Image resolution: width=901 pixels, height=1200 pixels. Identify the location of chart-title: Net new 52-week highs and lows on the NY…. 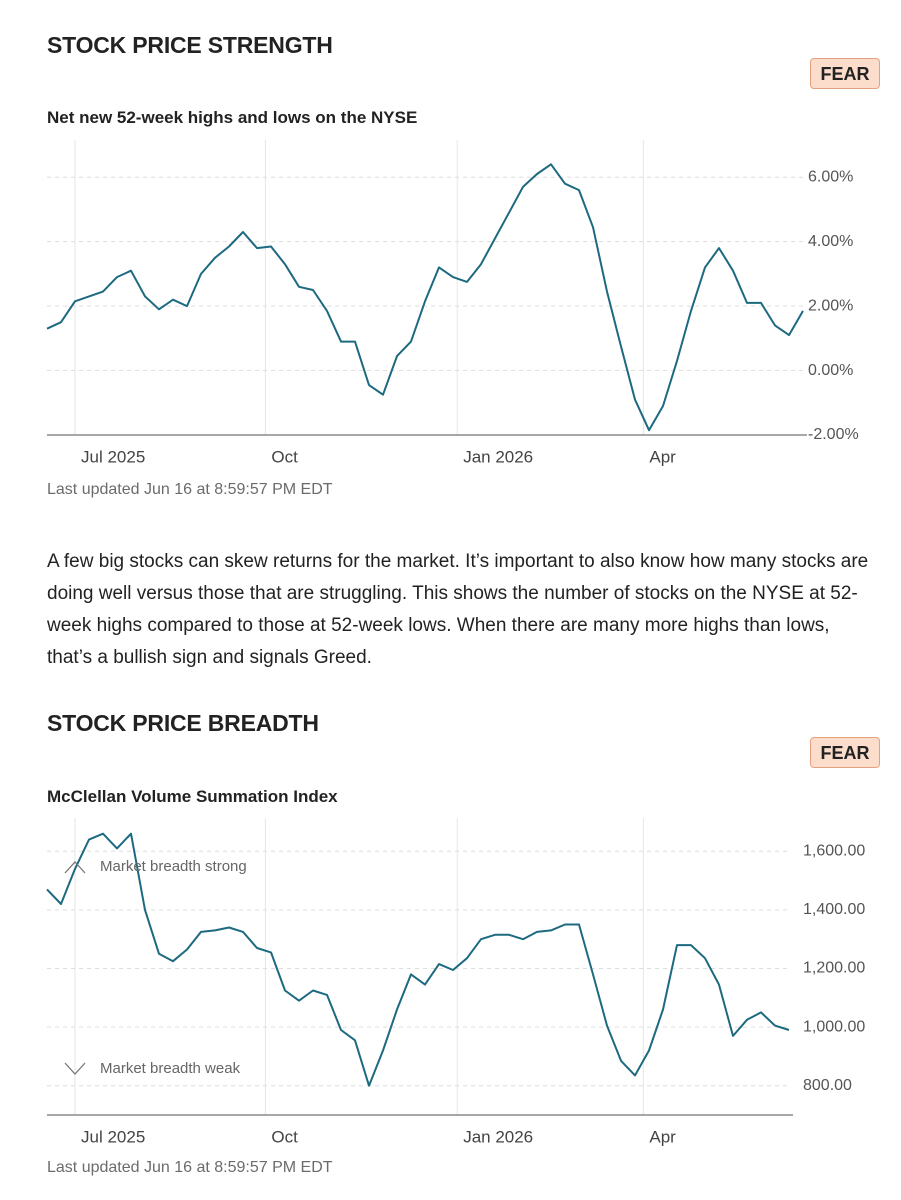
(232, 117).